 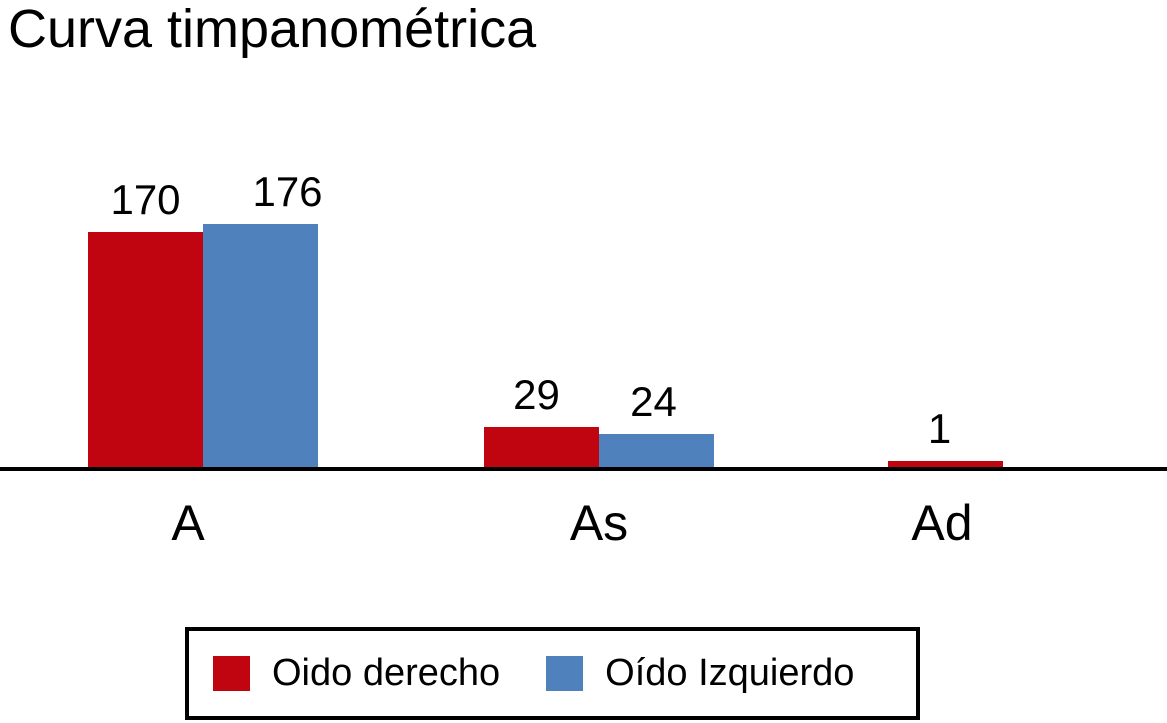 What do you see at coordinates (386, 673) in the screenshot?
I see `legend-label-oido-derecho: Oido derecho` at bounding box center [386, 673].